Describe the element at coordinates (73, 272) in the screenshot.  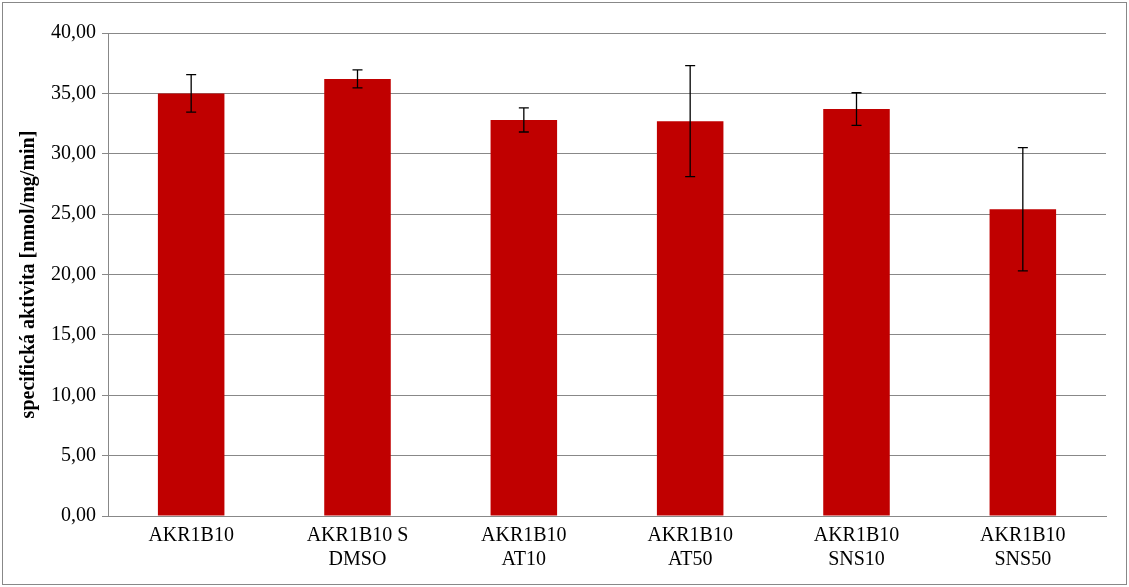
I see `y-tick-label: 20,00` at that location.